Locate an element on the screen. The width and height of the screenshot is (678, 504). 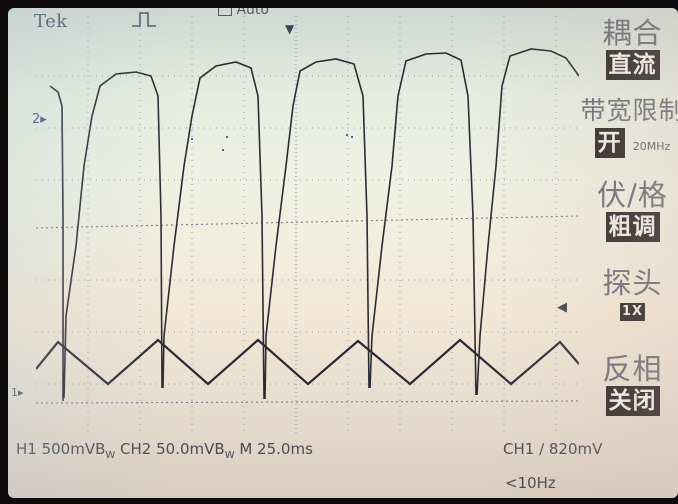
ch1-marker-text: 1 is located at coordinates (14, 392).